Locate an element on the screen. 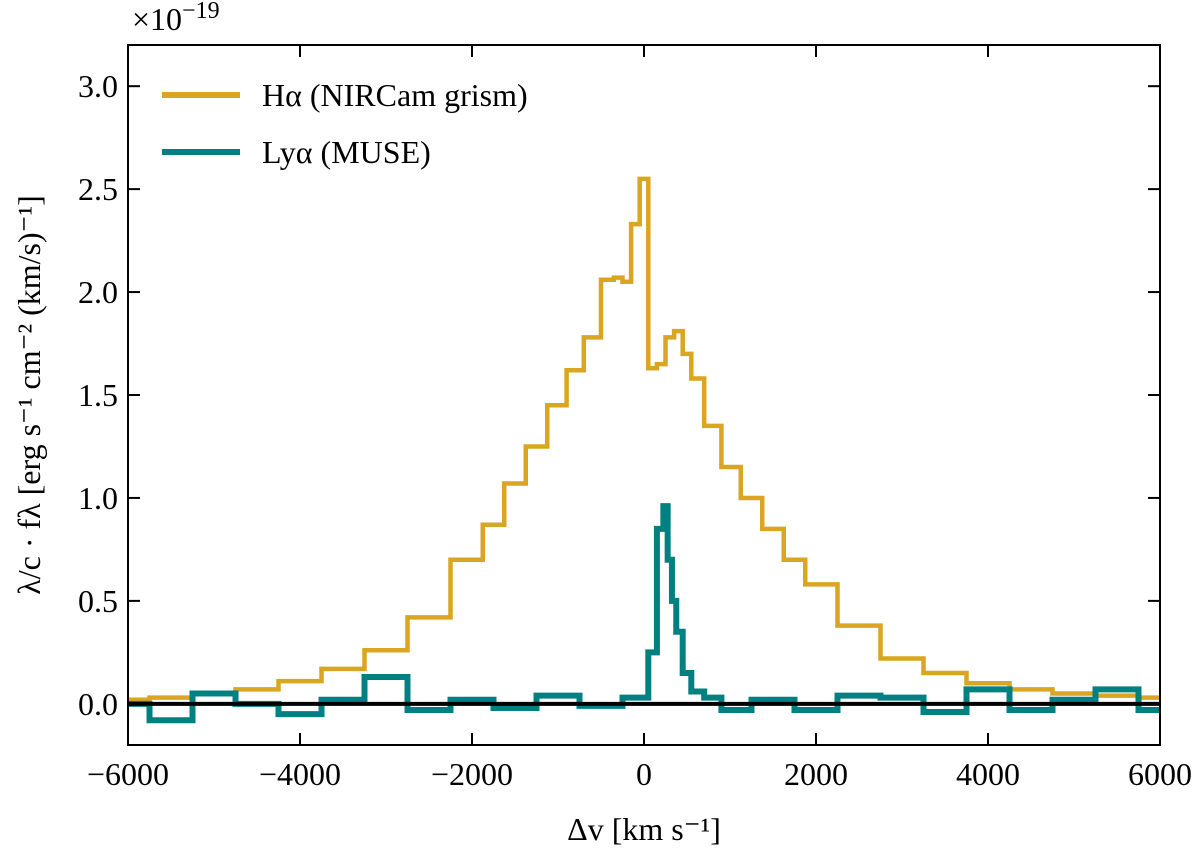 The image size is (1200, 856). y-tick-label: 1.5 is located at coordinates (98, 395).